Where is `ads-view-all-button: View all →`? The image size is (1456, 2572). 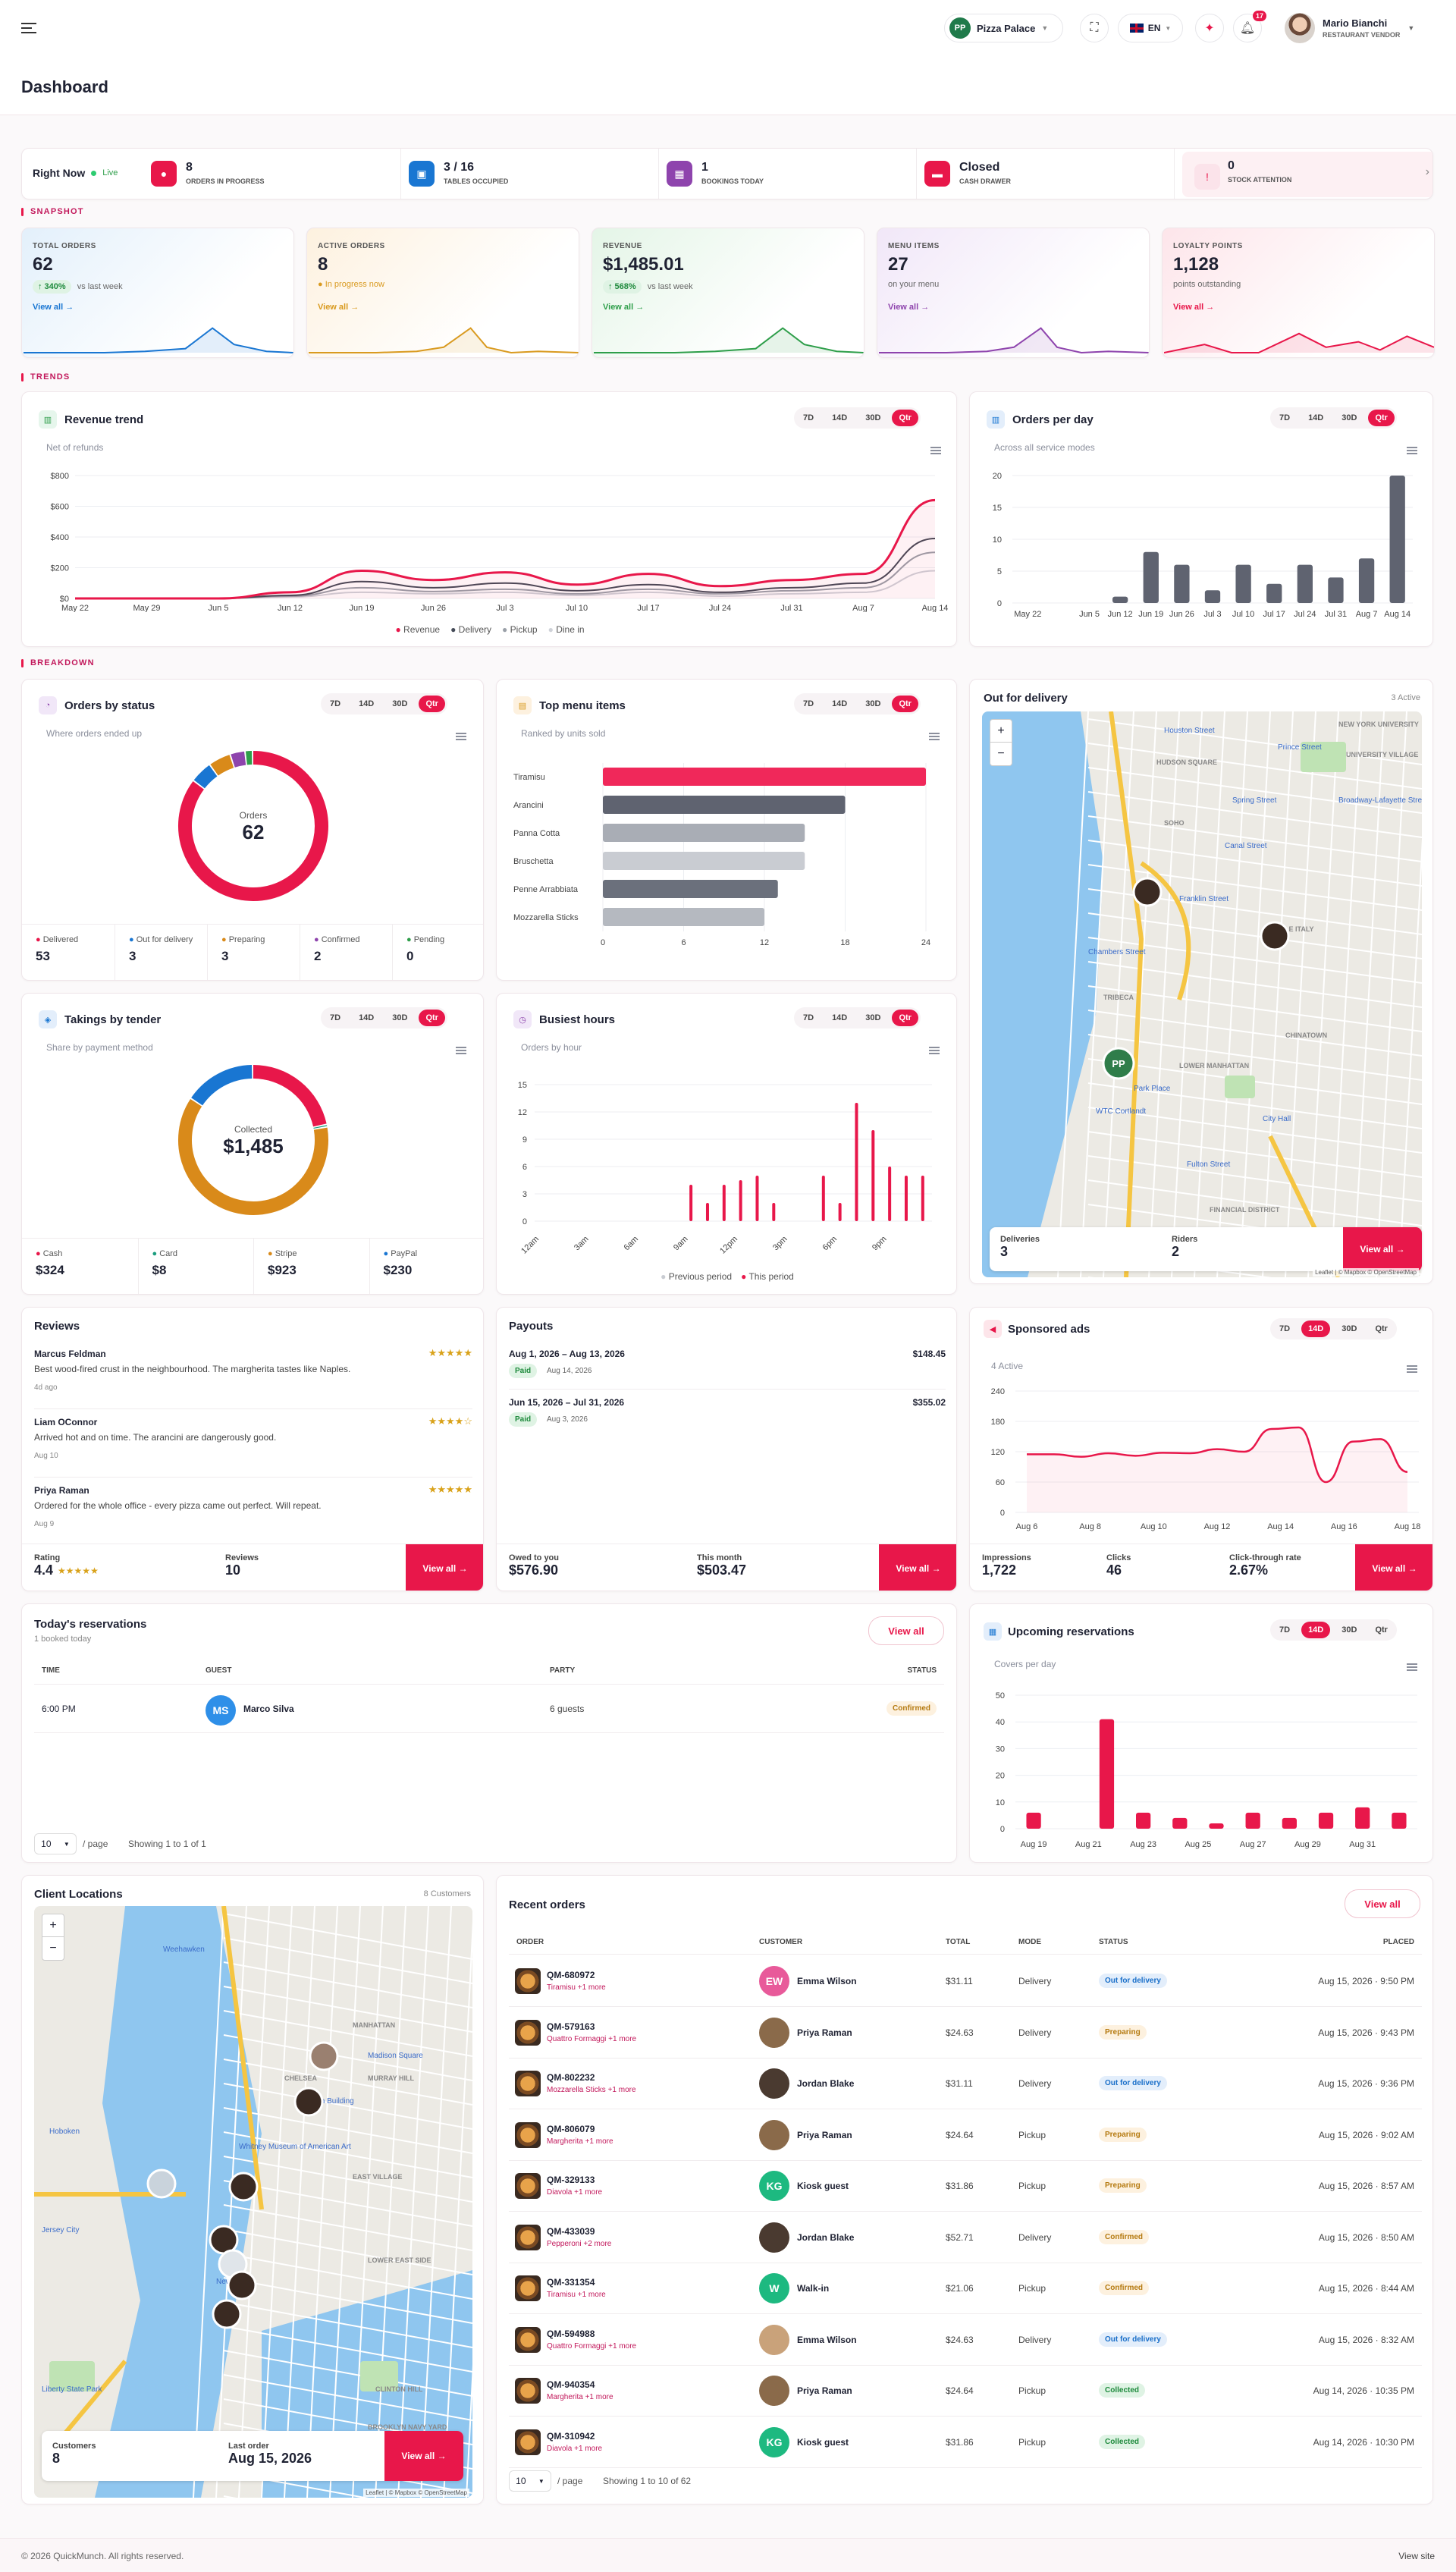
ads-view-all-button: View all → is located at coordinates (1393, 1567).